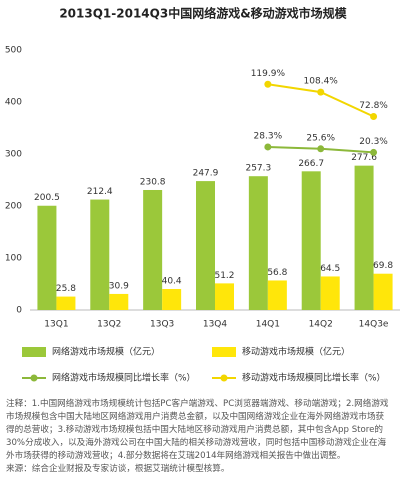 The width and height of the screenshot is (407, 500). I want to click on y-tick-label: 400, so click(13, 103).